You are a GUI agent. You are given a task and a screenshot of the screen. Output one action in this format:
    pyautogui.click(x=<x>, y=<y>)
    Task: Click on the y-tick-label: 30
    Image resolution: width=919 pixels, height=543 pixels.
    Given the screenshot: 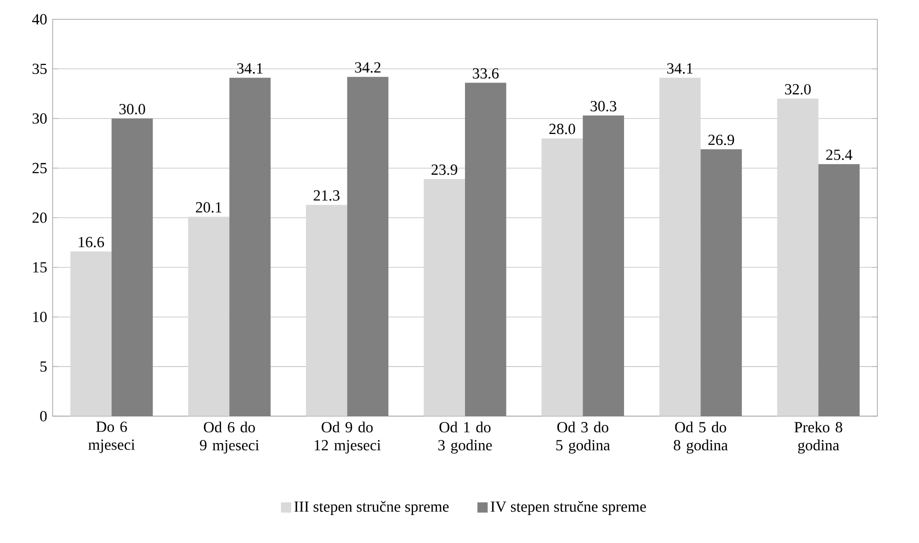 What is the action you would take?
    pyautogui.click(x=39, y=118)
    